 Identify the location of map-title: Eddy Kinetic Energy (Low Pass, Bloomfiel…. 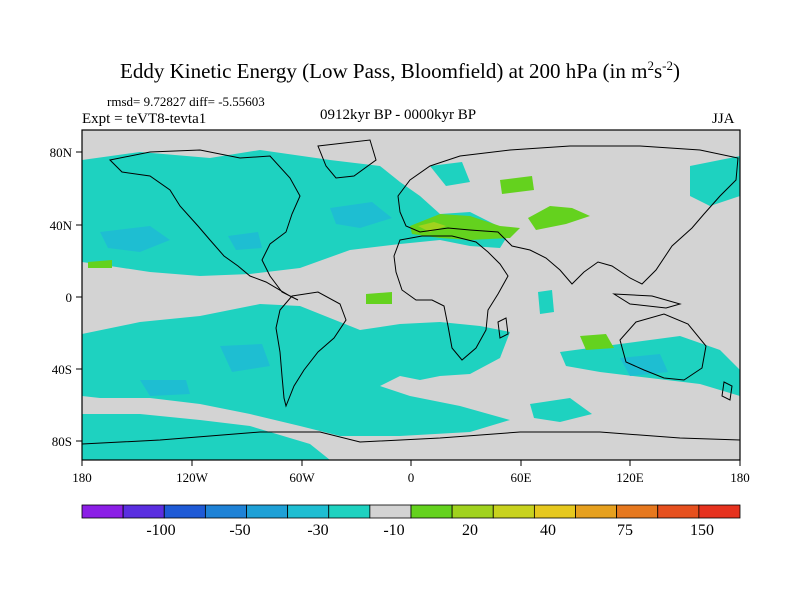
(400, 70).